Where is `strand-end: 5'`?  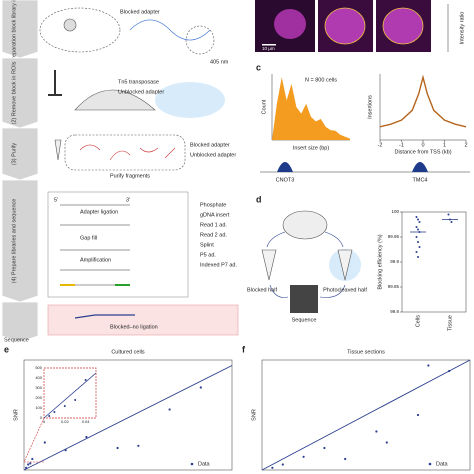 strand-end: 5' is located at coordinates (56, 200).